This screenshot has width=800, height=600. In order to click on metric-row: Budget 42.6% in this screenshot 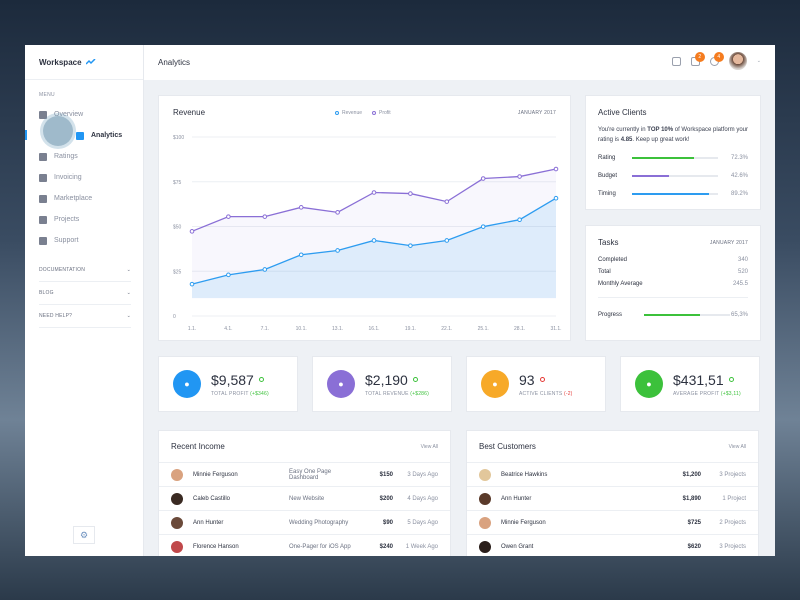, I will do `click(673, 176)`.